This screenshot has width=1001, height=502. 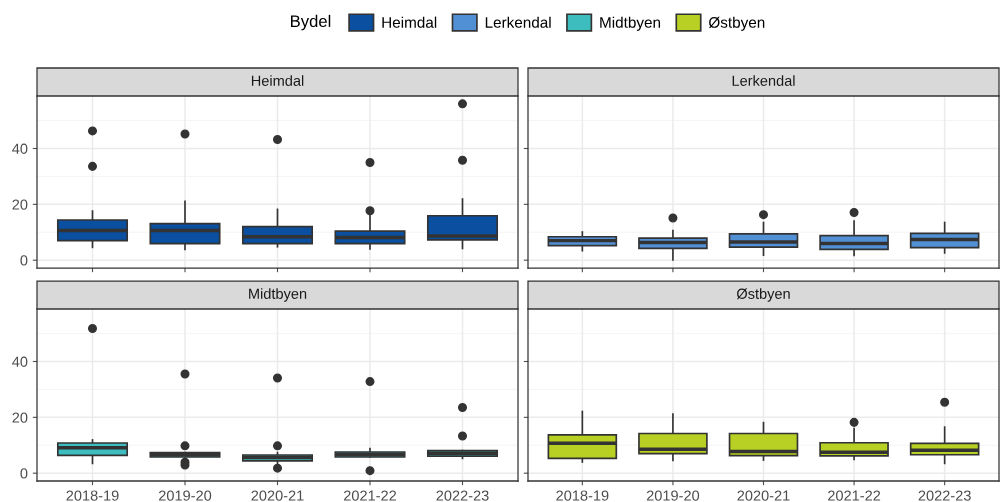 What do you see at coordinates (311, 22) in the screenshot?
I see `legend-title: Bydel` at bounding box center [311, 22].